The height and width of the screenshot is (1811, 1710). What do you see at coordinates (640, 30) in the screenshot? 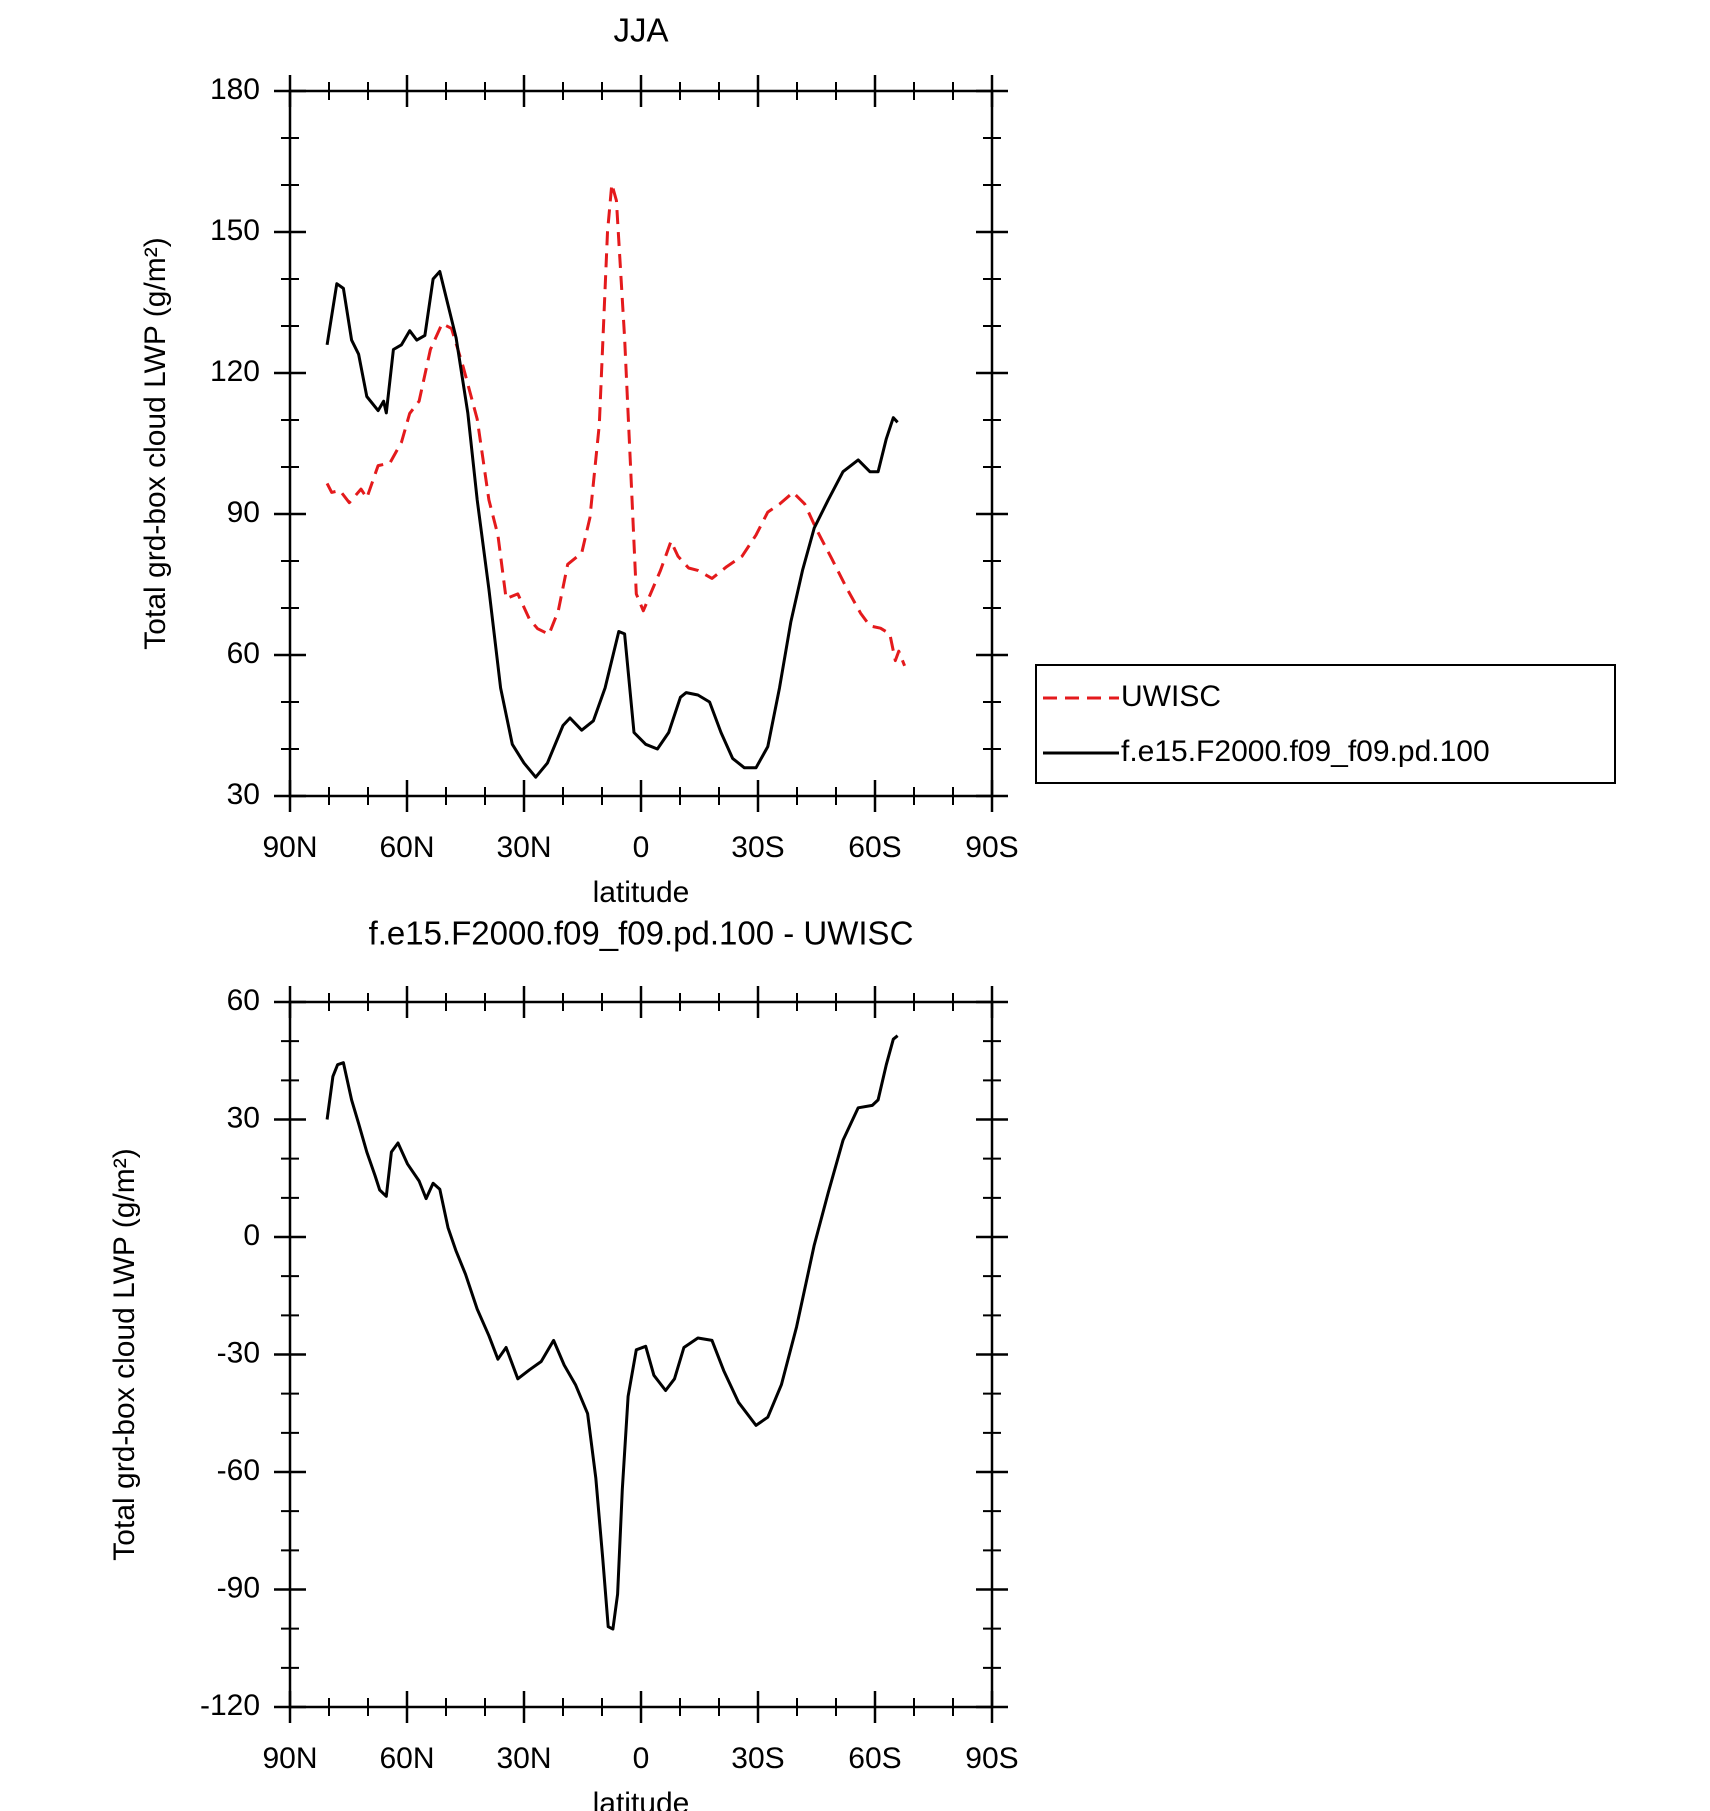
I see `chart-title: JJA` at bounding box center [640, 30].